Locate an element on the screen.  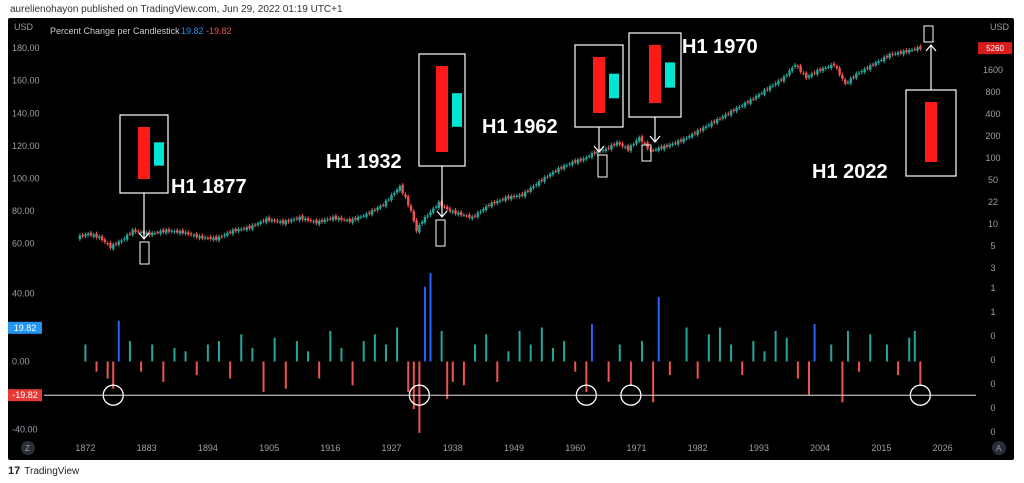
tradingview-logo: 17 TradingView is located at coordinates (43, 471).